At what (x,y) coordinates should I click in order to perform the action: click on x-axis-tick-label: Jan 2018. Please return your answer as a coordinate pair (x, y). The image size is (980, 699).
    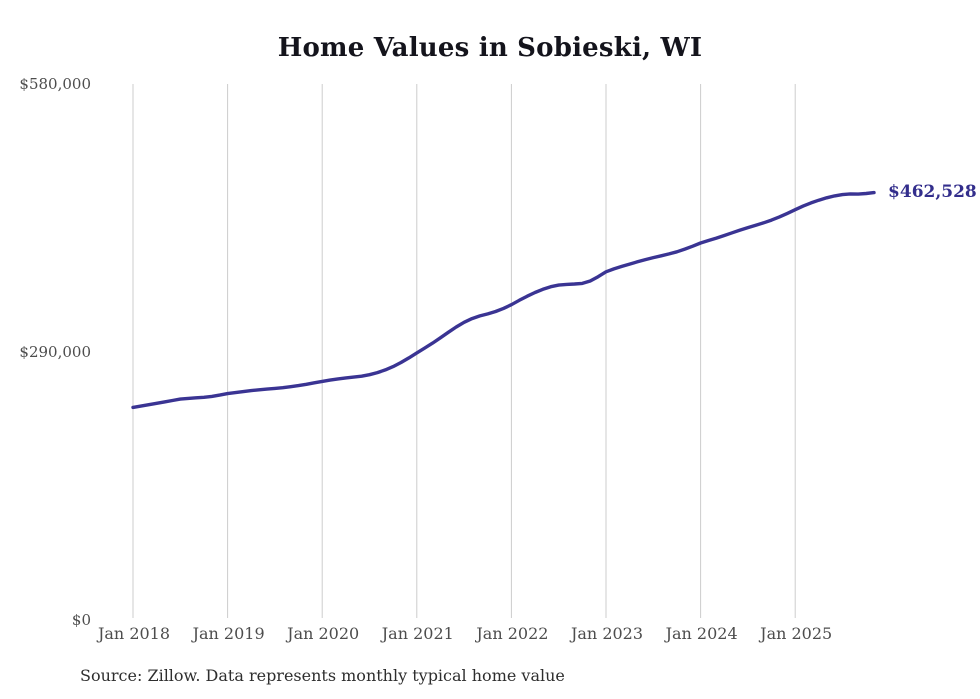
    Looking at the image, I should click on (134, 633).